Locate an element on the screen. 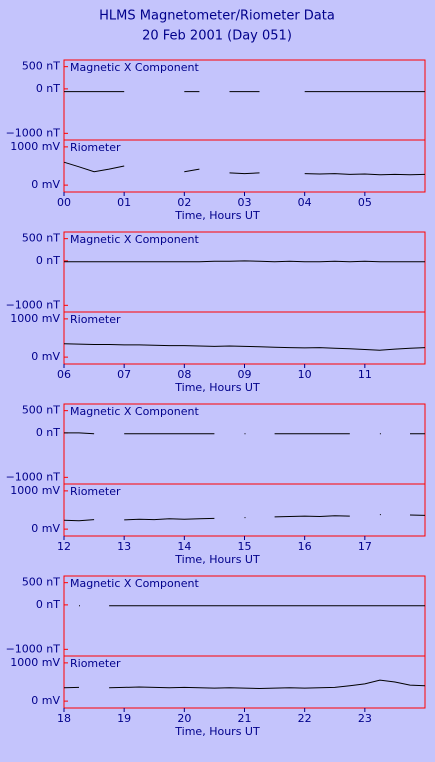 The width and height of the screenshot is (435, 762). x-tick-label: 10 is located at coordinates (305, 374).